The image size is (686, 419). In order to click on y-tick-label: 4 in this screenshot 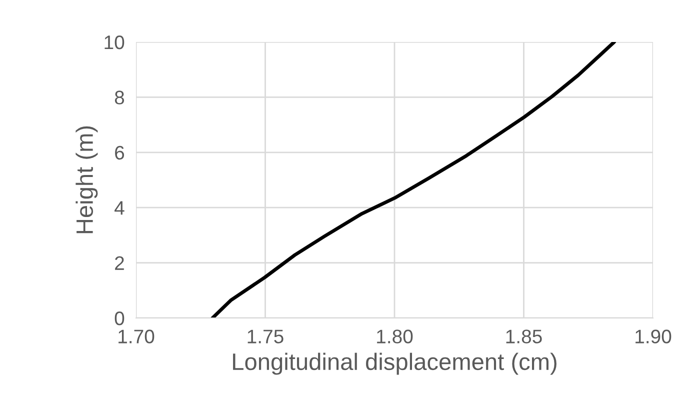, I will do `click(119, 208)`.